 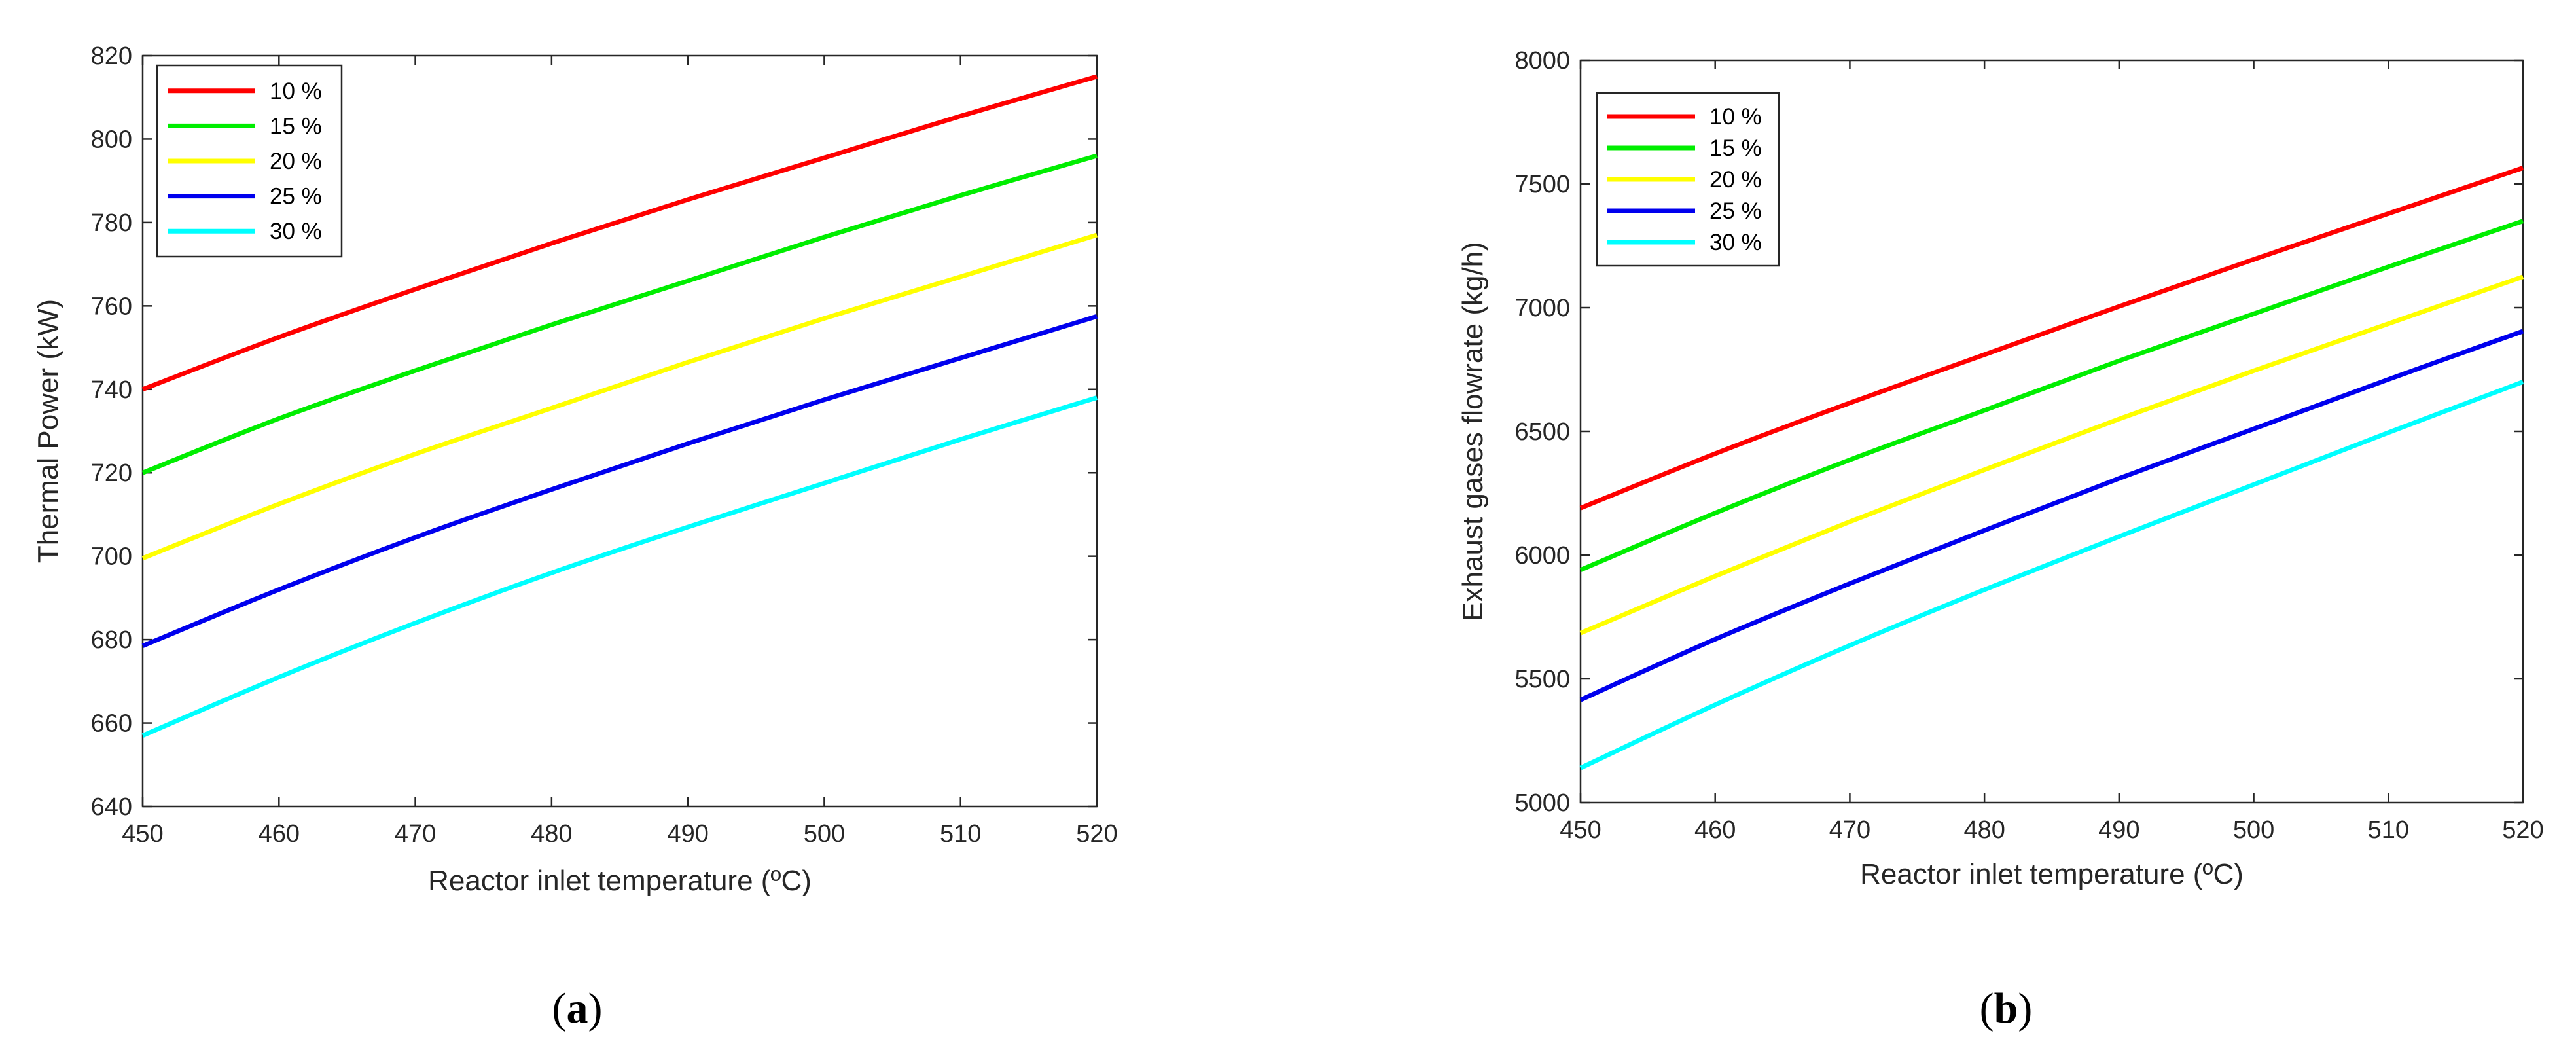 What do you see at coordinates (296, 231) in the screenshot?
I see `panel-a-legend-label: 30 %` at bounding box center [296, 231].